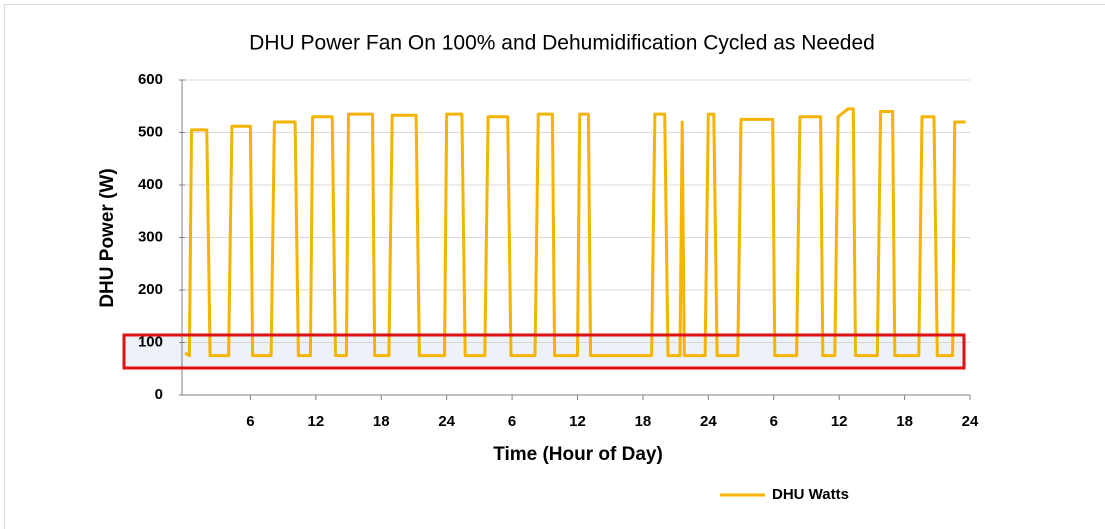  Describe the element at coordinates (150, 131) in the screenshot. I see `y-tick-label: 500` at that location.